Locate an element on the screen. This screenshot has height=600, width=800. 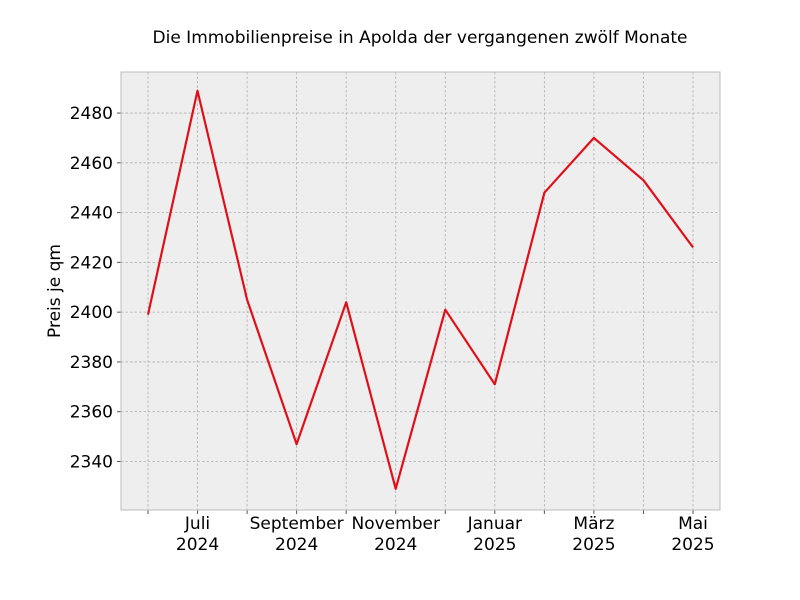
y-tick-label: 2460 is located at coordinates (91, 164).